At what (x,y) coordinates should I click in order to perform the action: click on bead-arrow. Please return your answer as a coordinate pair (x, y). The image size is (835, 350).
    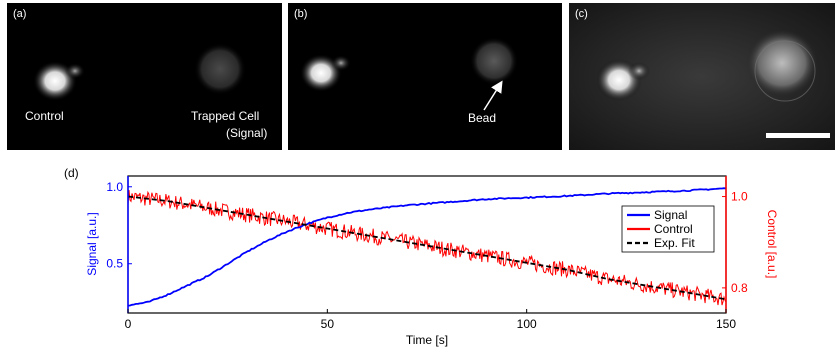
    Looking at the image, I should click on (493, 95).